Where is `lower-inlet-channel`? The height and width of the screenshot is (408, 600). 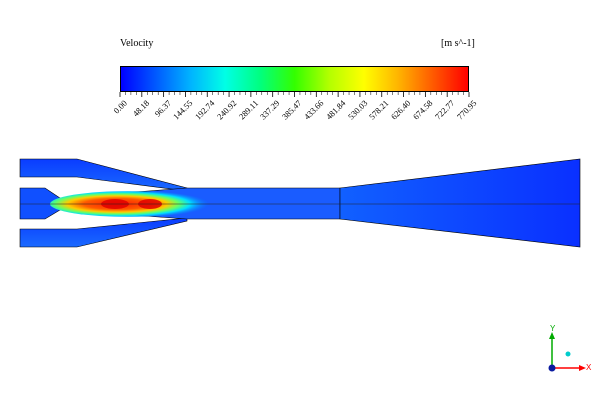
lower-inlet-channel is located at coordinates (103, 232).